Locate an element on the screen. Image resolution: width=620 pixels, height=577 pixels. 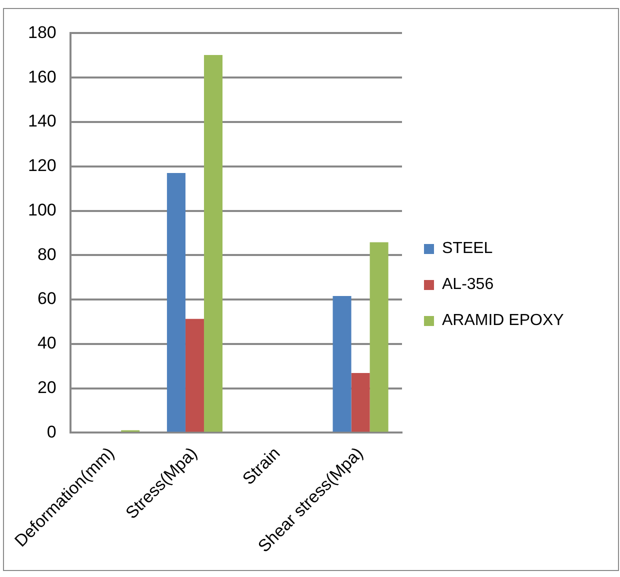
y-tick-label: 100 is located at coordinates (42, 210).